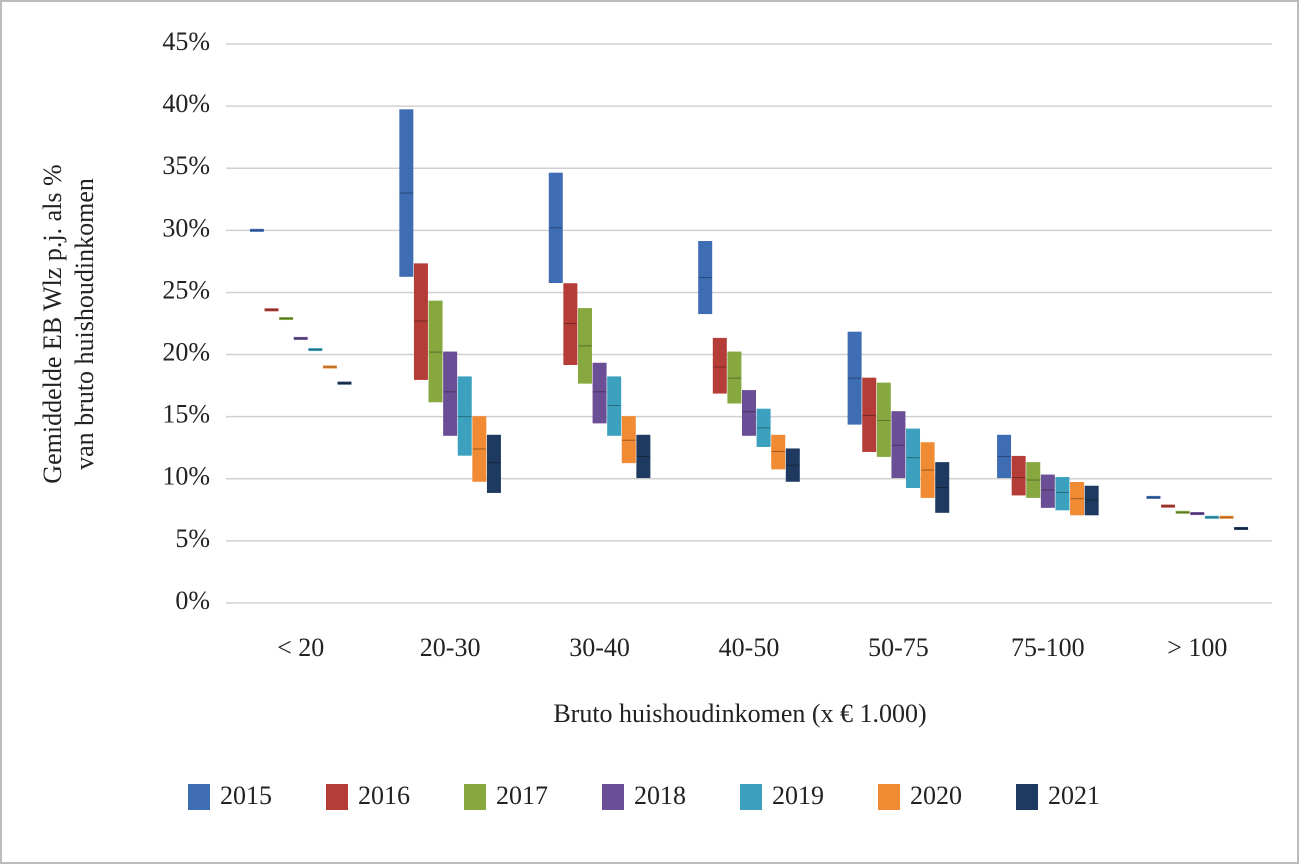  What do you see at coordinates (739, 713) in the screenshot?
I see `x-axis-title: Bruto huishoudinkomen (x € 1.000)` at bounding box center [739, 713].